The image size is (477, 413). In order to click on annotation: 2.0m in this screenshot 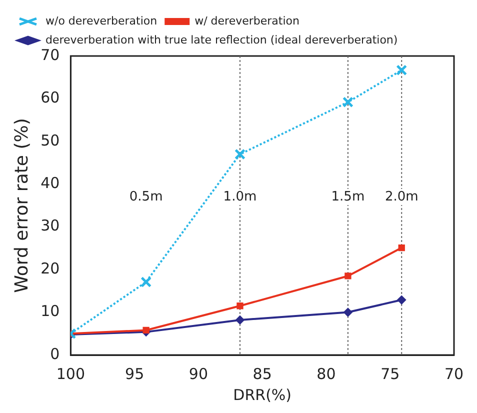, I will do `click(401, 196)`.